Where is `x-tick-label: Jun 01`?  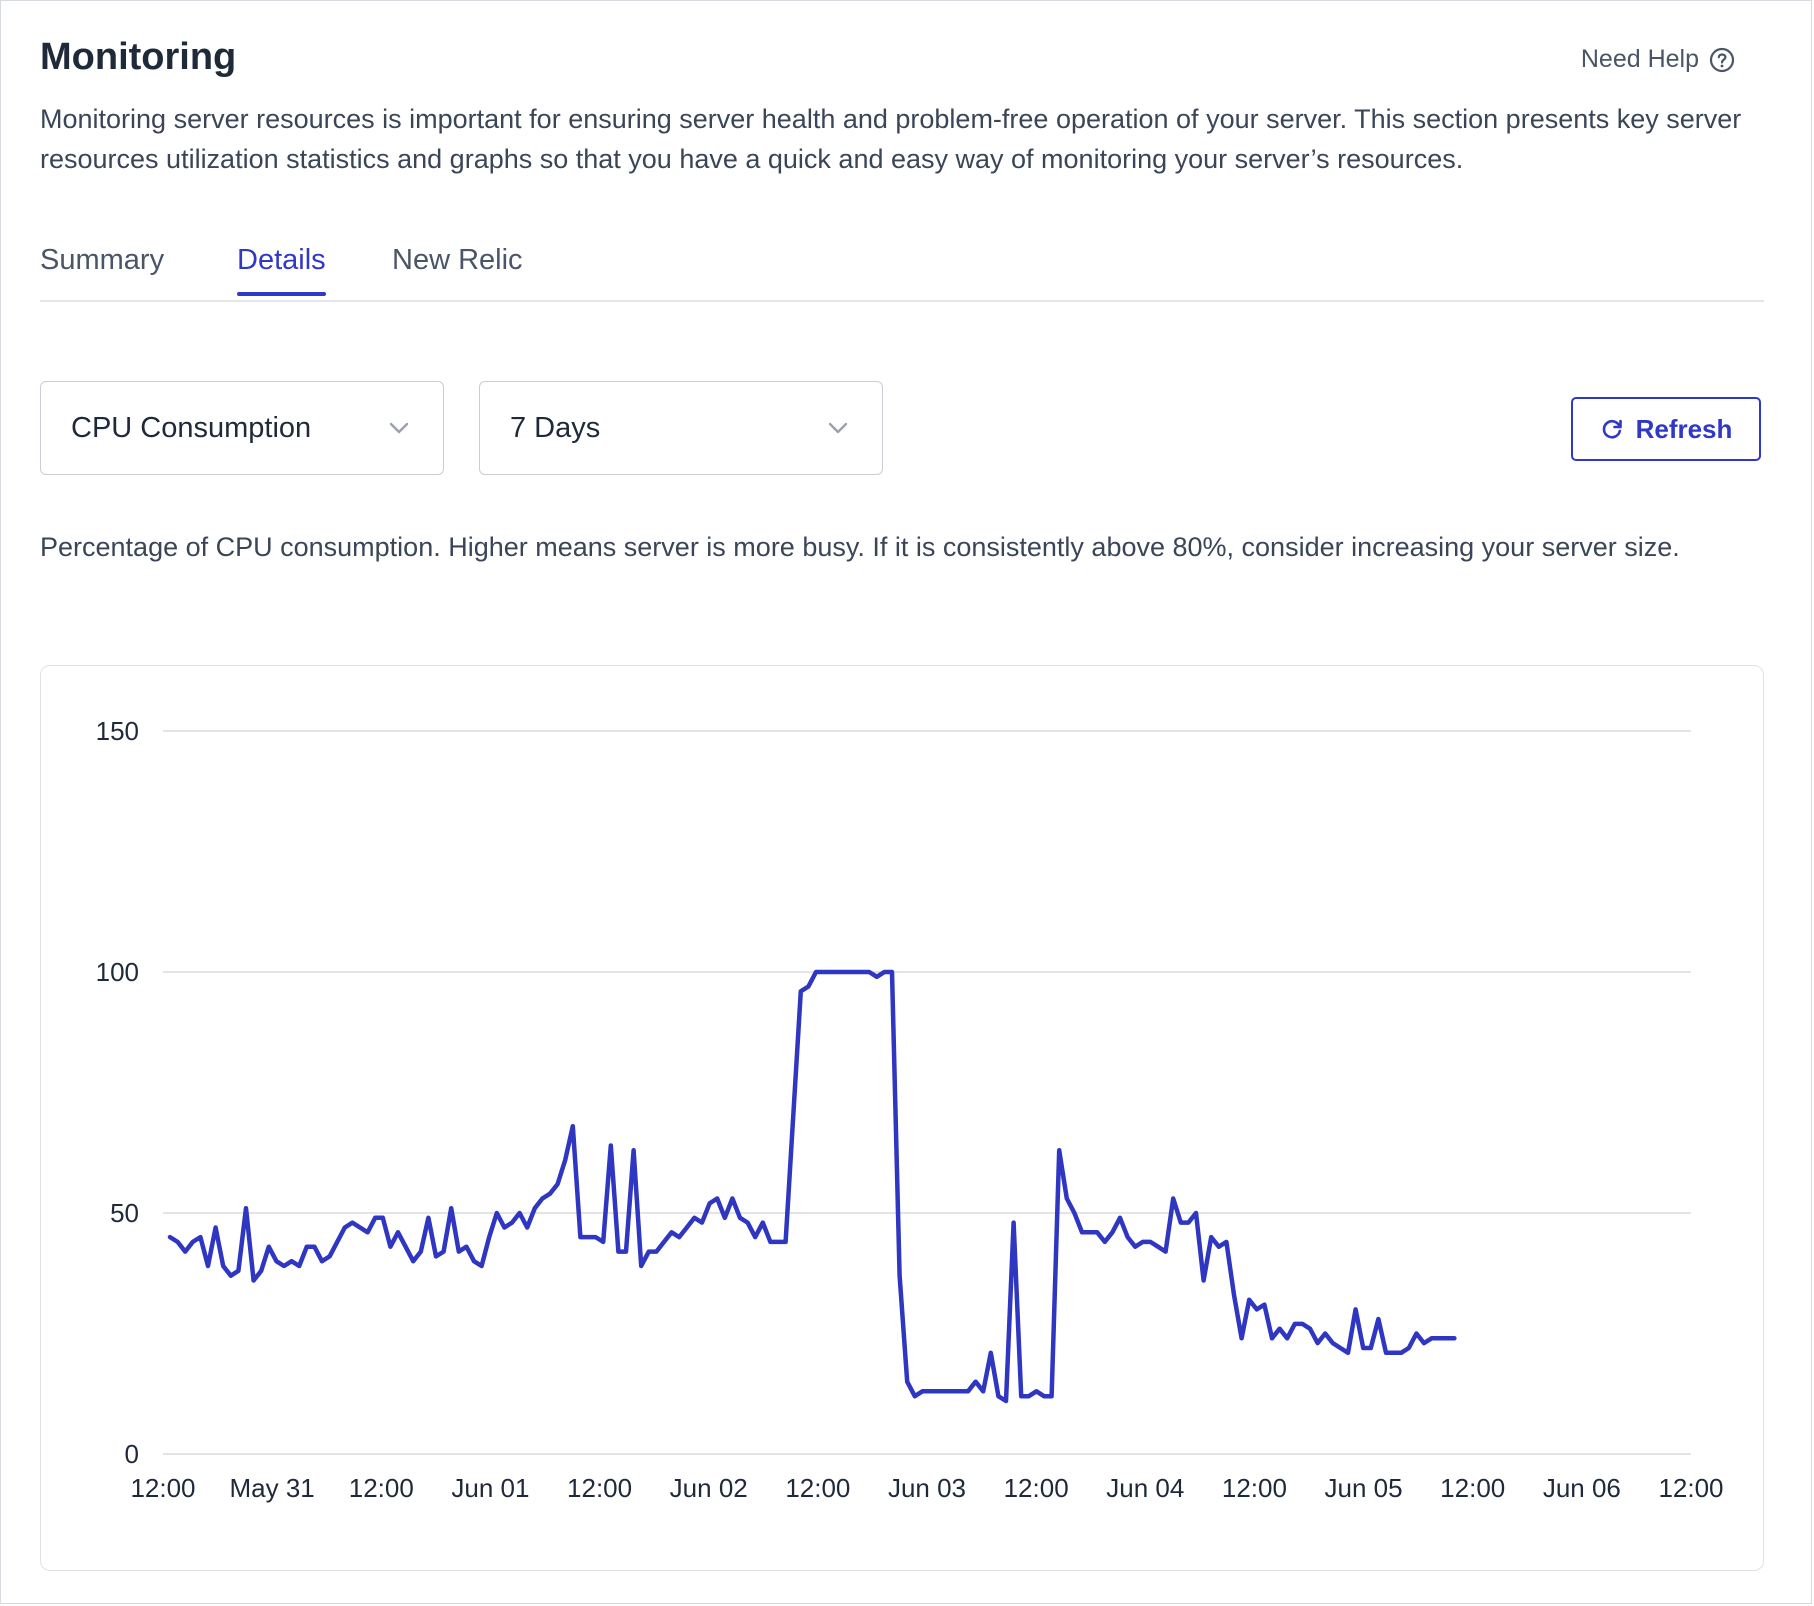
x-tick-label: Jun 01 is located at coordinates (490, 1488).